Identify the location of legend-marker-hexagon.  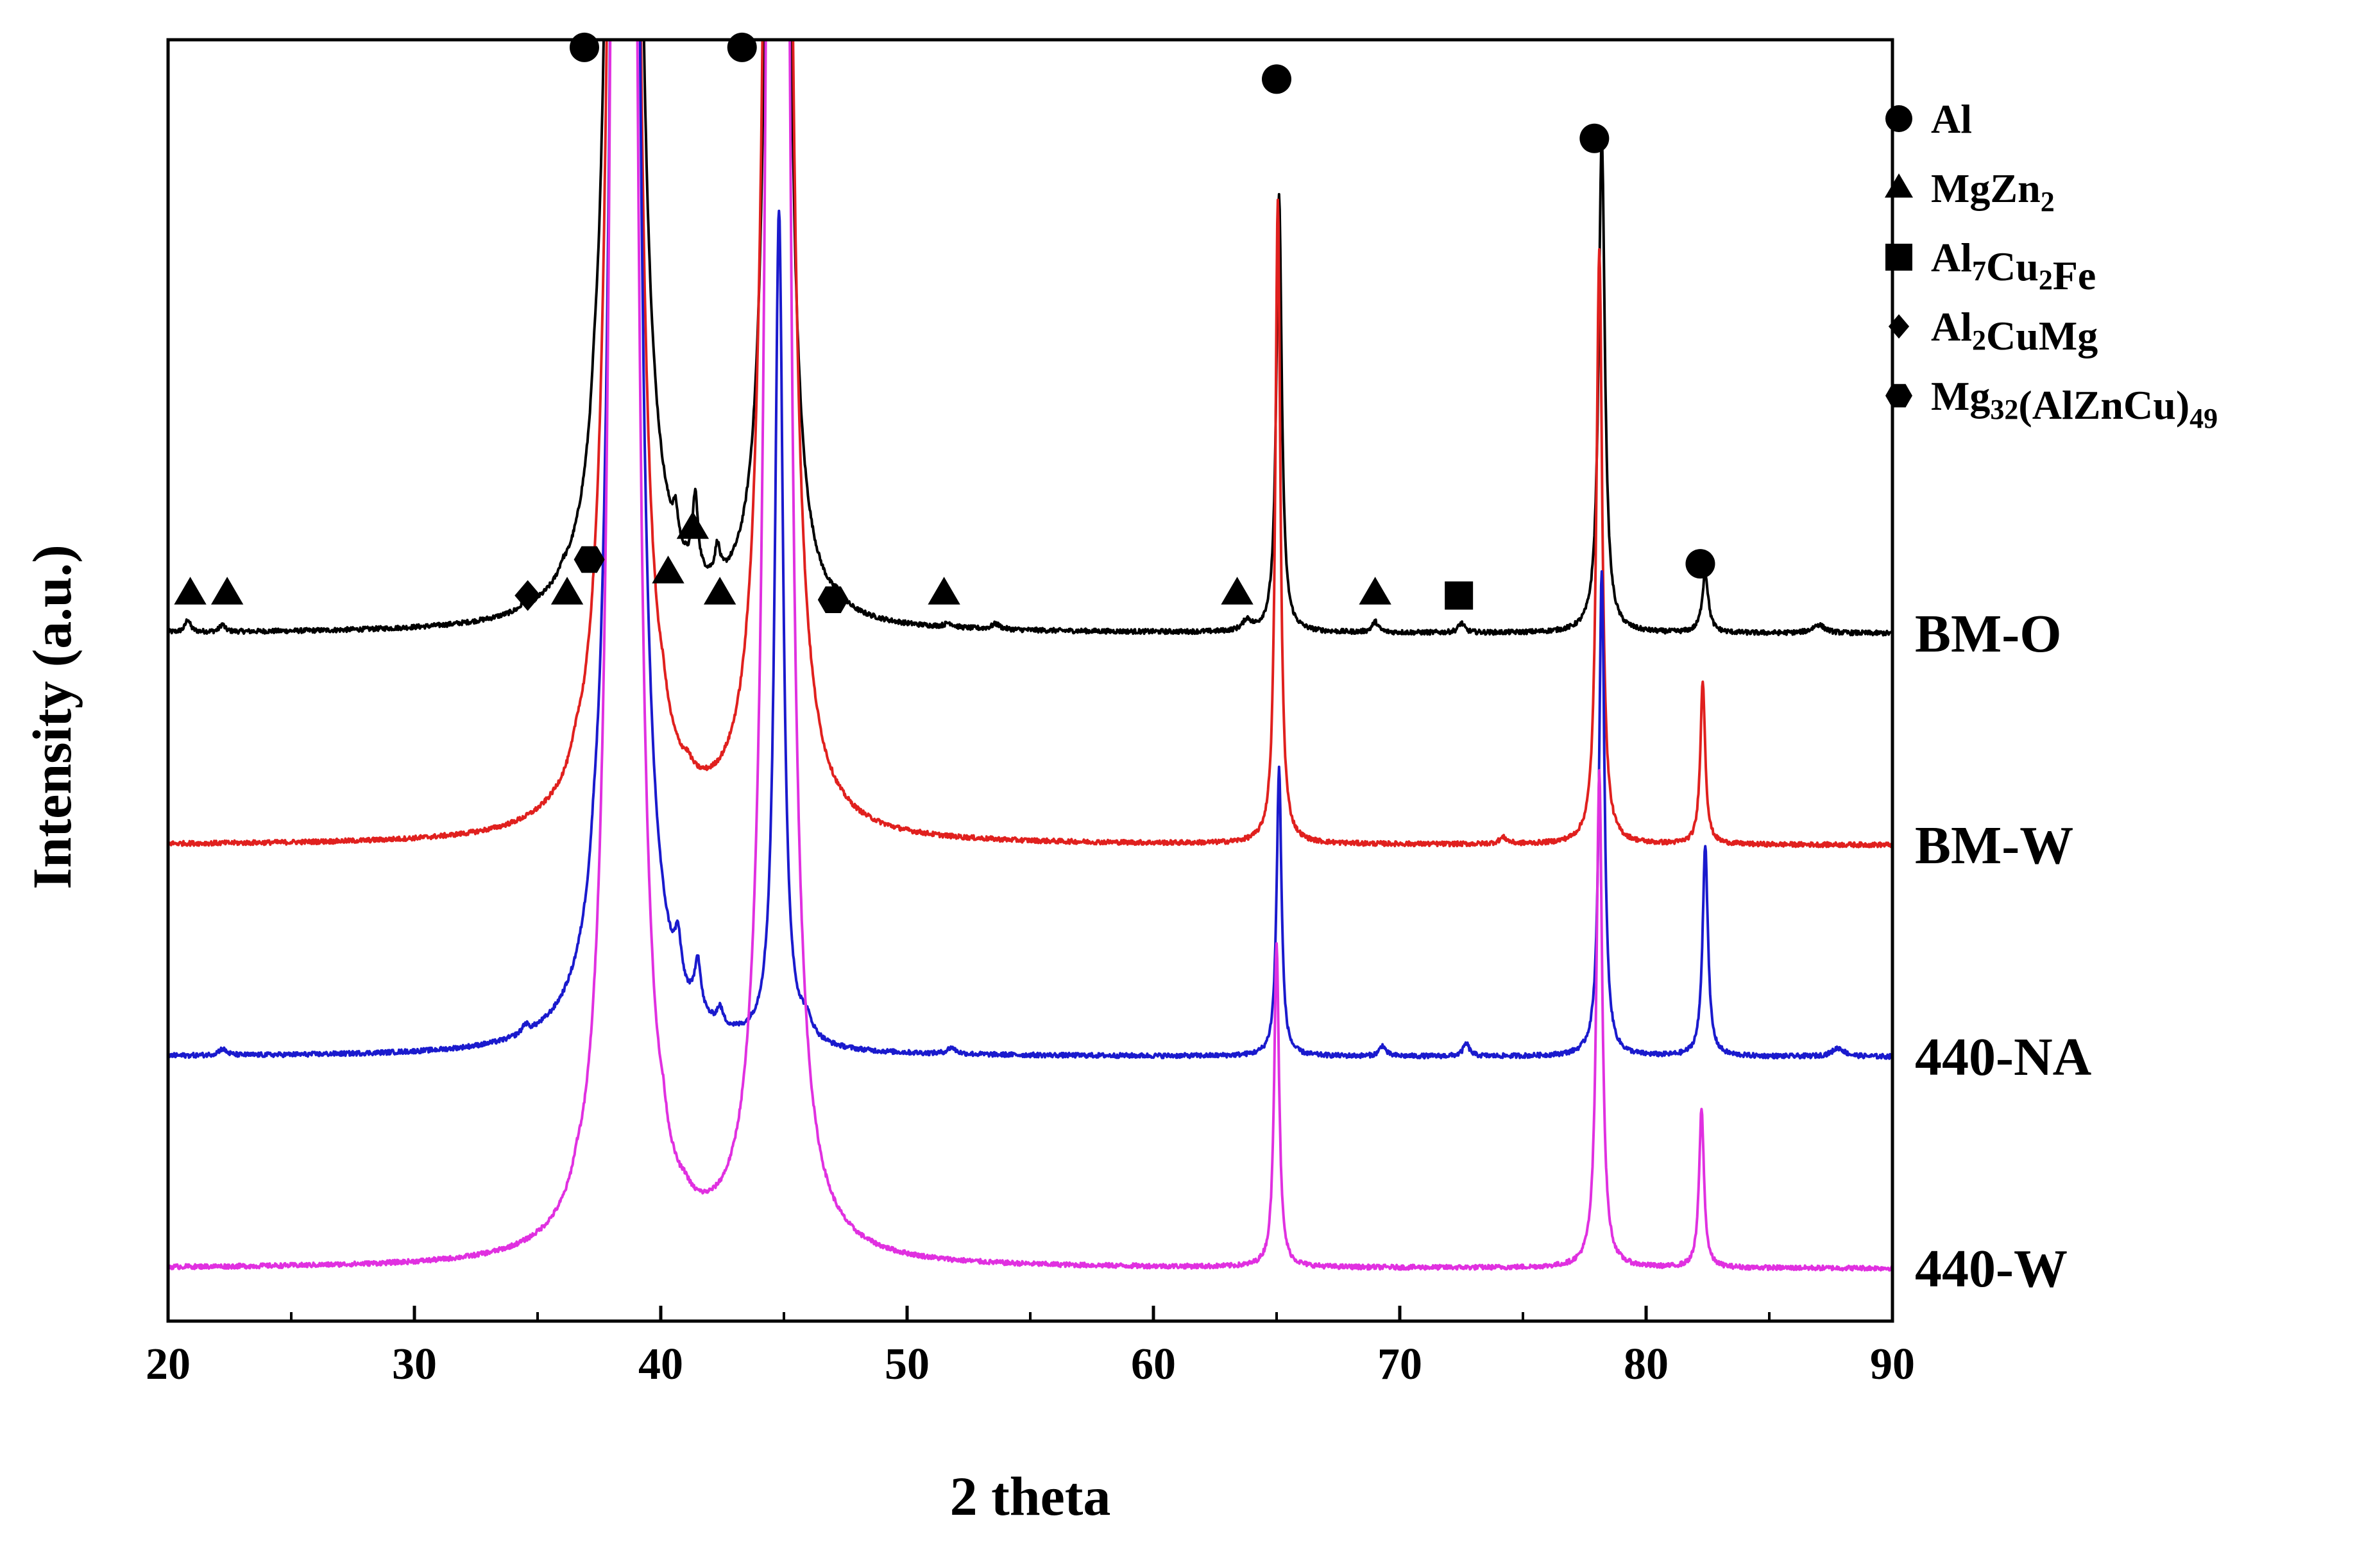
(1898, 396).